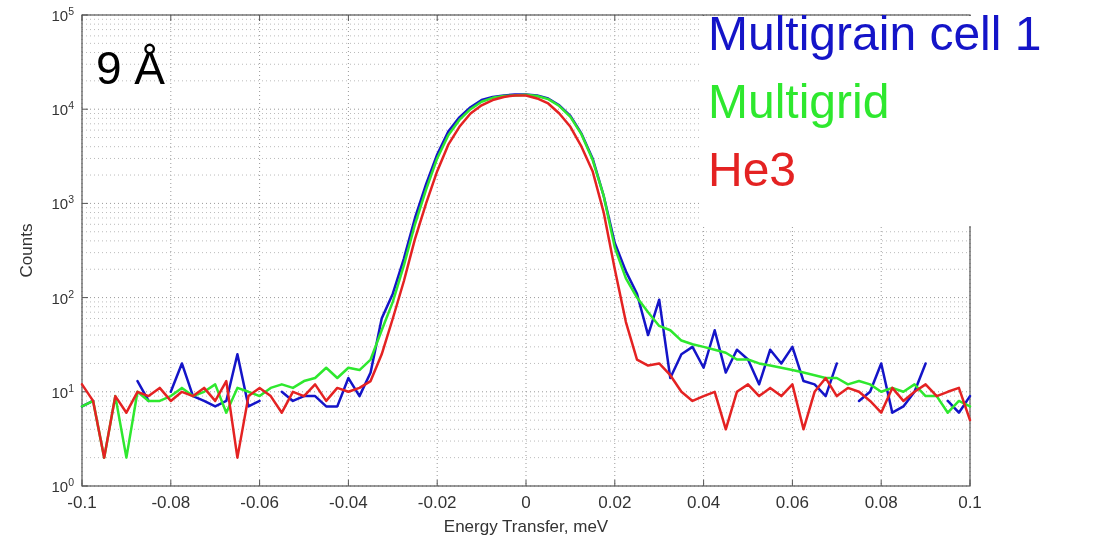 Image resolution: width=1103 pixels, height=540 pixels. Describe the element at coordinates (63, 297) in the screenshot. I see `y-tick-label: 10$^{2}$` at that location.